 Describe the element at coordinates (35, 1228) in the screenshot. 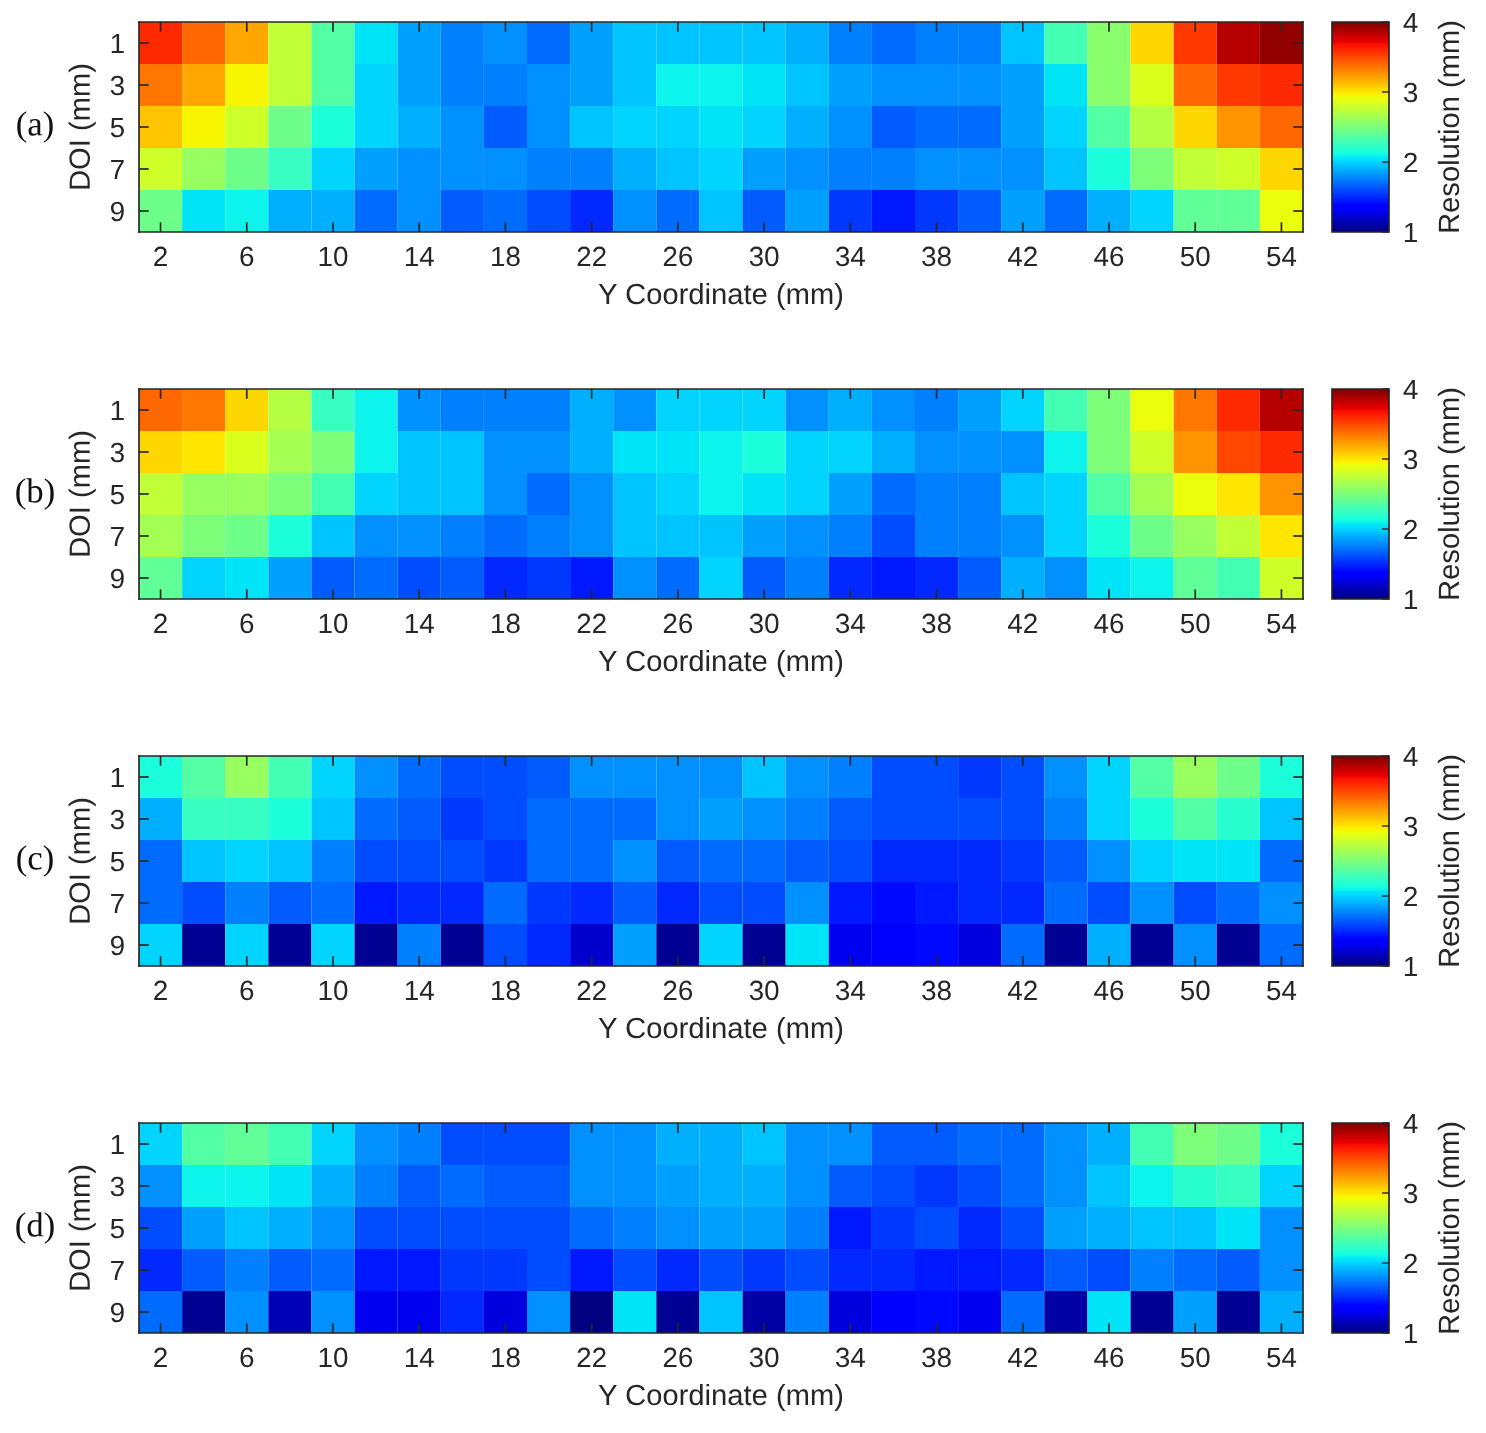

I see `text: (d)` at that location.